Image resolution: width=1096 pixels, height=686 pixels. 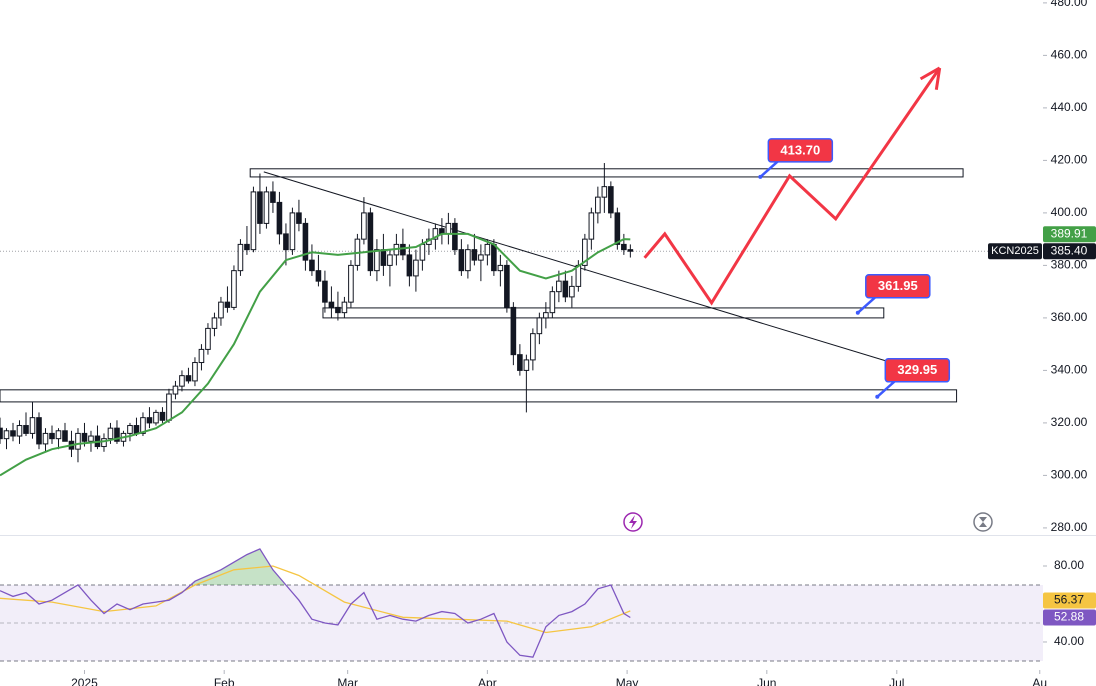 I want to click on y-tick-label: 360.00, so click(x=1069, y=317).